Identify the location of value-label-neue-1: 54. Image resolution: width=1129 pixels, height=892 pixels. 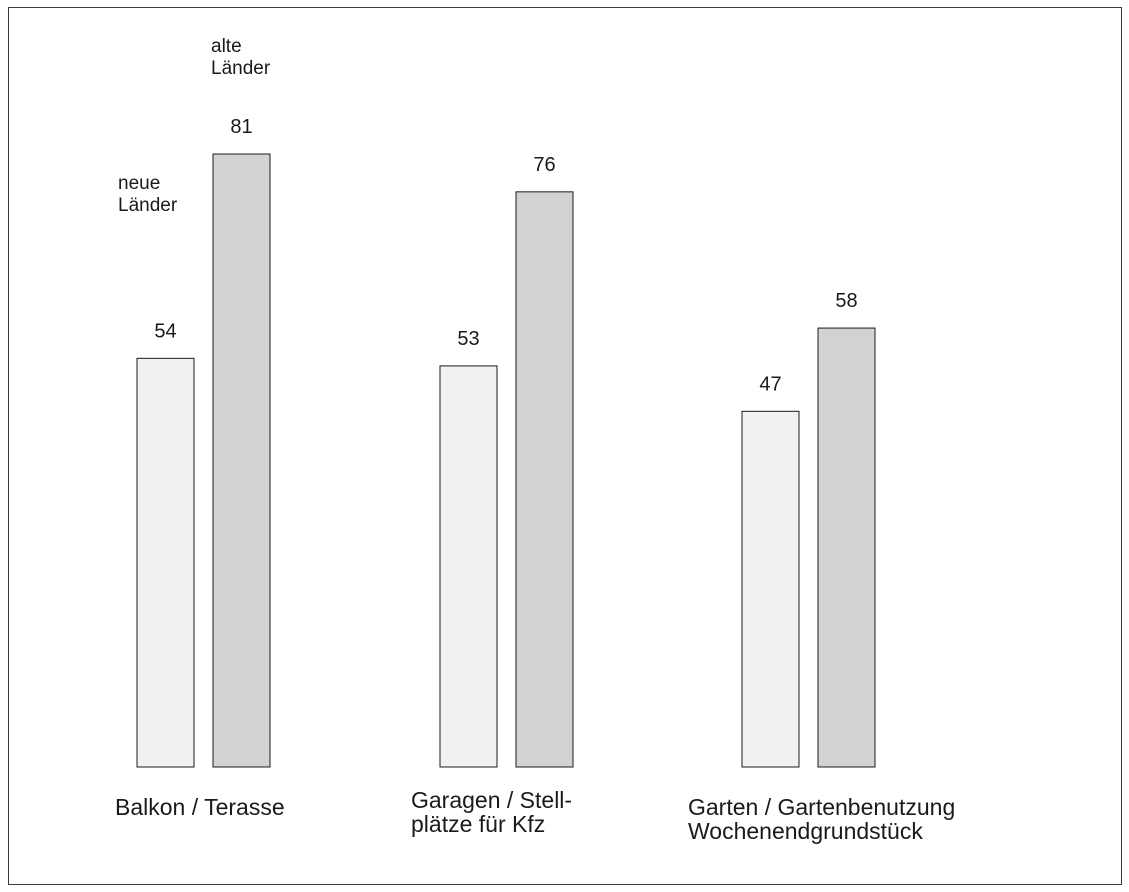
(165, 331).